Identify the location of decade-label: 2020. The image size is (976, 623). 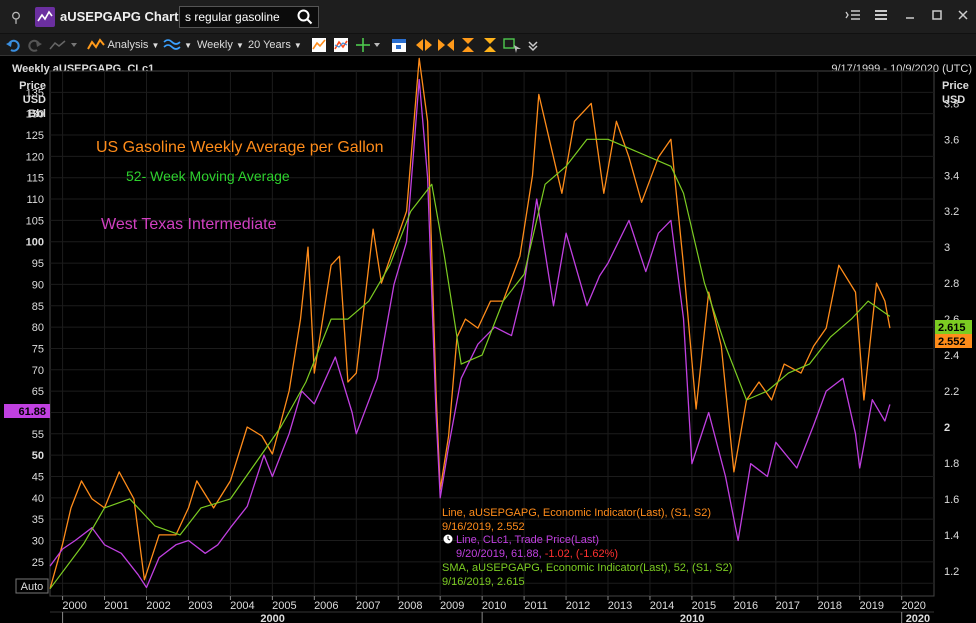
(918, 618).